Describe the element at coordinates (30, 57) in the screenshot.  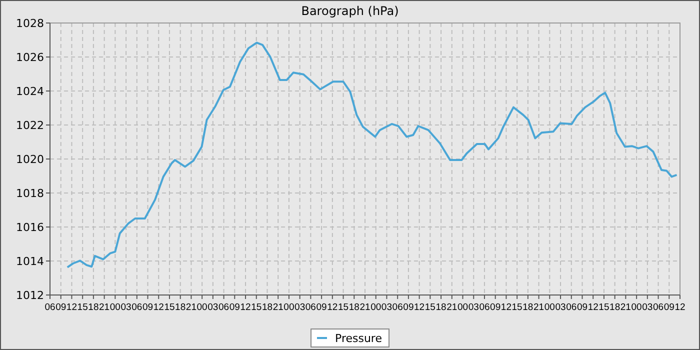
I see `y-tick-label: 1026` at that location.